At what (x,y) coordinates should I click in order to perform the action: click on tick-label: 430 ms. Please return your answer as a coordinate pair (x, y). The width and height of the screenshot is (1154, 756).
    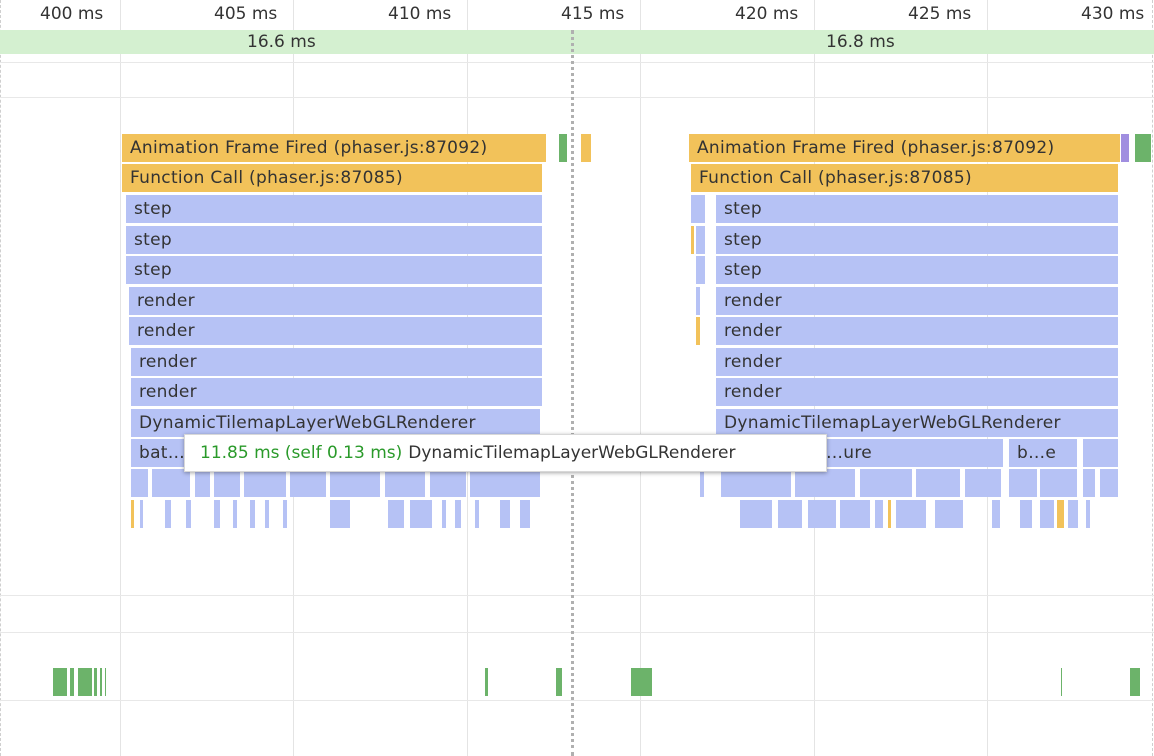
    Looking at the image, I should click on (1113, 14).